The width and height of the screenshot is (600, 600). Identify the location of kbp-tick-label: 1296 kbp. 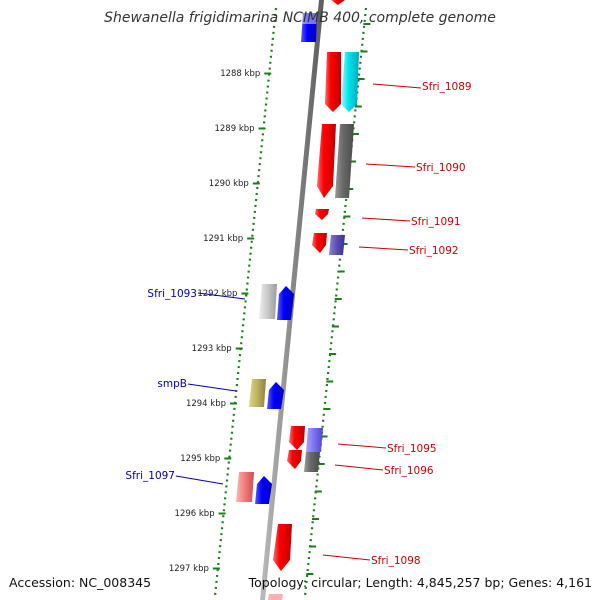
(195, 514).